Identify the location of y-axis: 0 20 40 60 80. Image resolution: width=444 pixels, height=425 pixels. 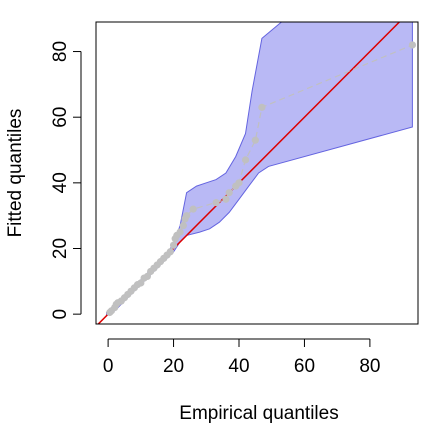
(66, 180).